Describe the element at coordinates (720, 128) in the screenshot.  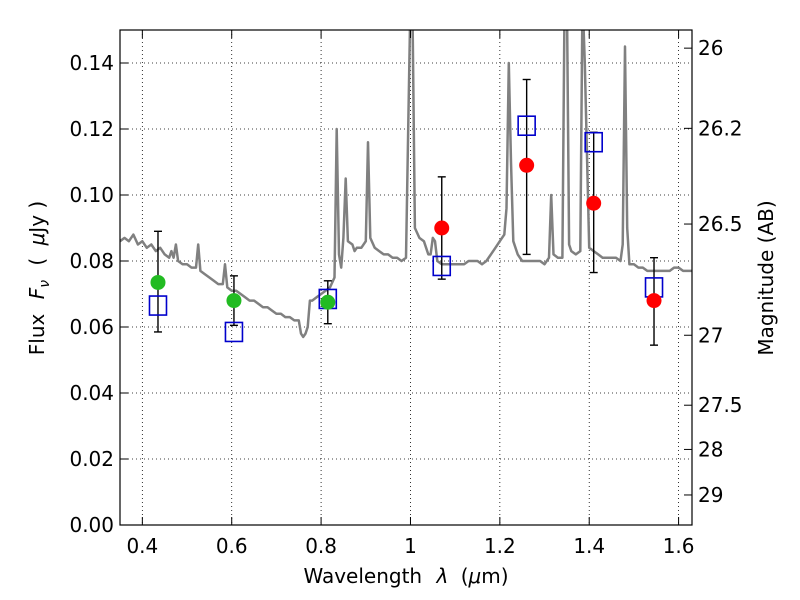
I see `right-tick-label: 26.2` at that location.